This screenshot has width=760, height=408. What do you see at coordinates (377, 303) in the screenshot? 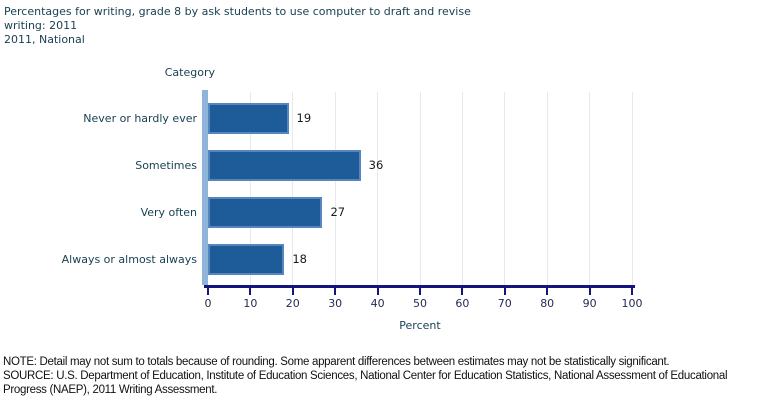
I see `x-tick-label-40: 40` at bounding box center [377, 303].